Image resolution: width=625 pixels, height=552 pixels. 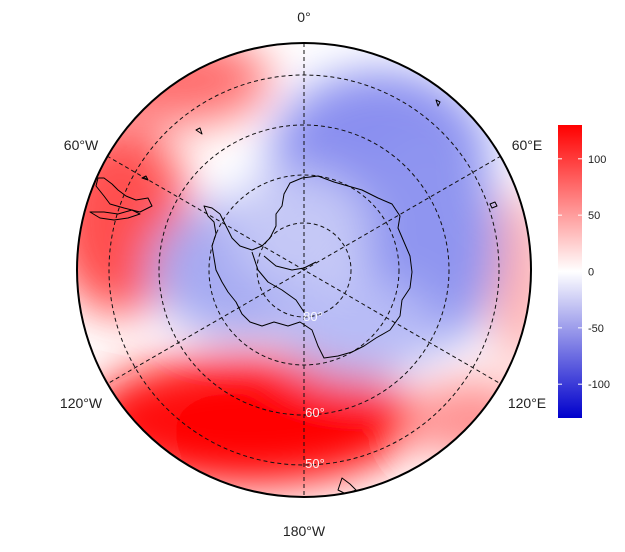 I want to click on lon-label-60e: 60°E, so click(x=527, y=145).